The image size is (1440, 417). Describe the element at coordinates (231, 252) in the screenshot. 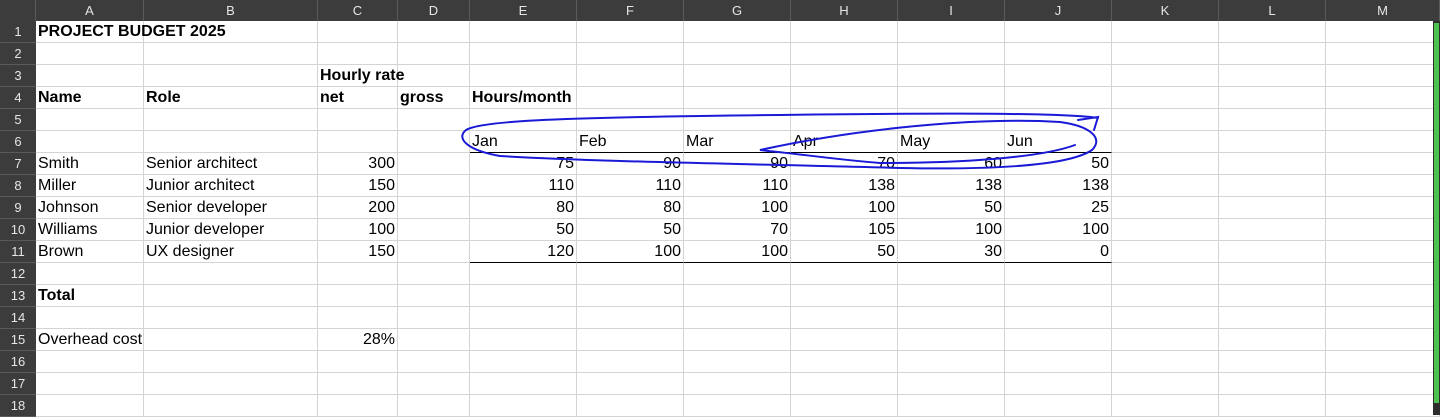

I see `cell-b11: UX designer` at that location.